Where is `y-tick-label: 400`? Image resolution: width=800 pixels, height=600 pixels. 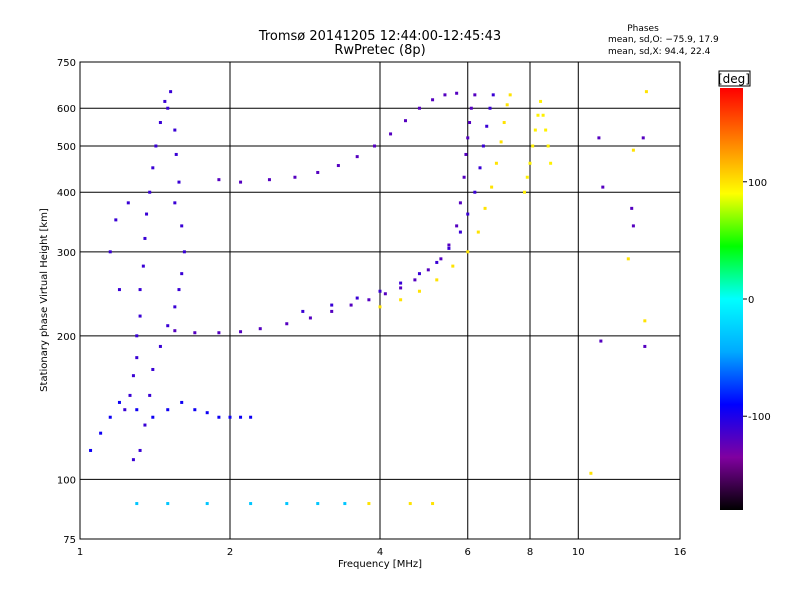
y-tick-label: 400 is located at coordinates (66, 193).